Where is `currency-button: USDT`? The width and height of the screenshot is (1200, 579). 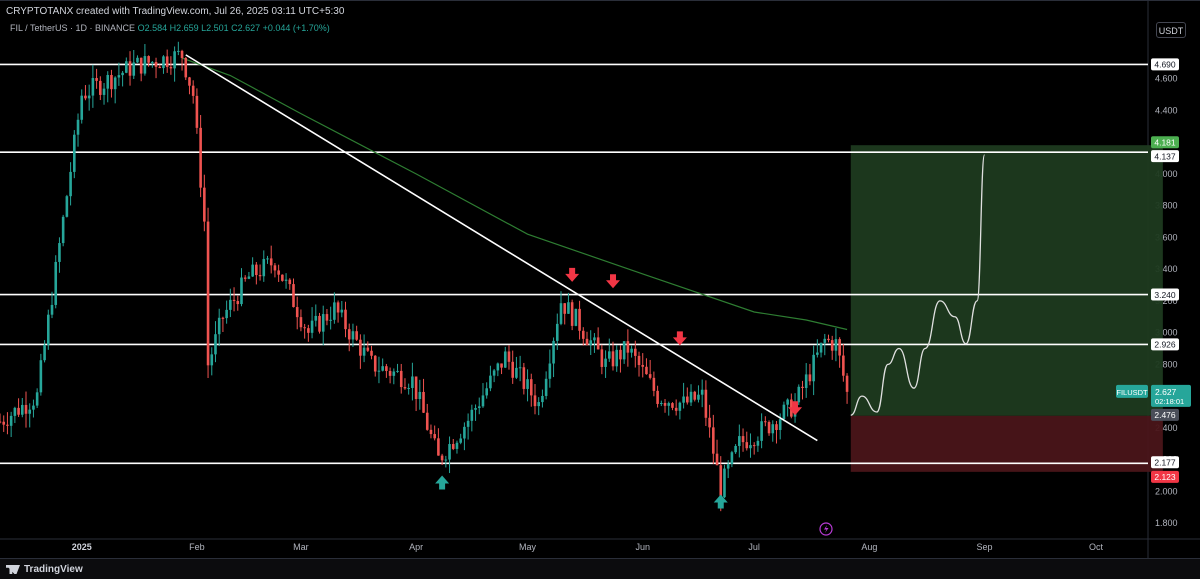 currency-button: USDT is located at coordinates (1171, 30).